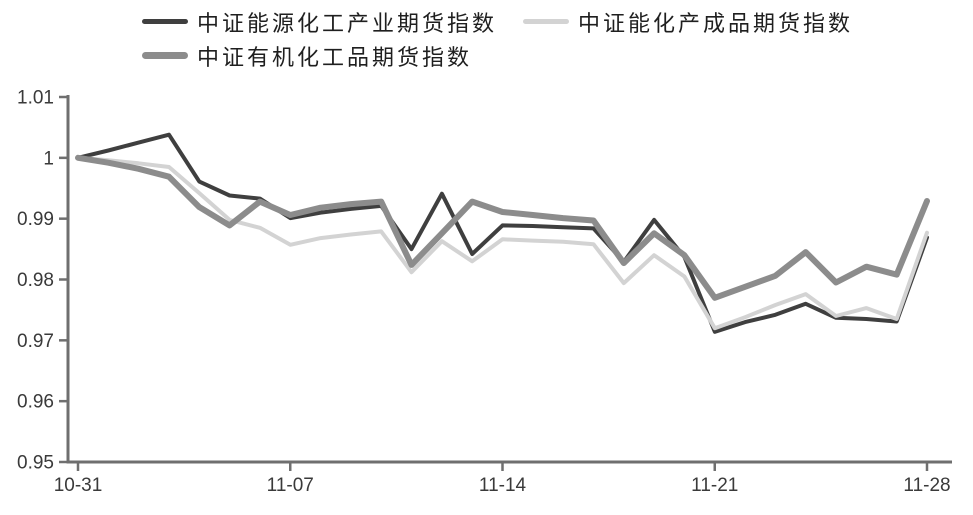 This screenshot has width=973, height=515. What do you see at coordinates (35, 402) in the screenshot?
I see `y-tick-label: 0.96` at bounding box center [35, 402].